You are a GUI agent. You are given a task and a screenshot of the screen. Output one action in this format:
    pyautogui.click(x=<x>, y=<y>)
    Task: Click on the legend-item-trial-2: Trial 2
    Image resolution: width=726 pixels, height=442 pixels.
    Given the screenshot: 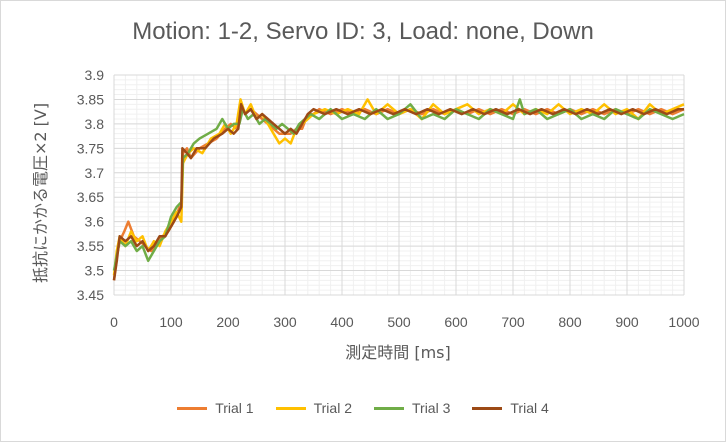 What is the action you would take?
    pyautogui.click(x=313, y=408)
    